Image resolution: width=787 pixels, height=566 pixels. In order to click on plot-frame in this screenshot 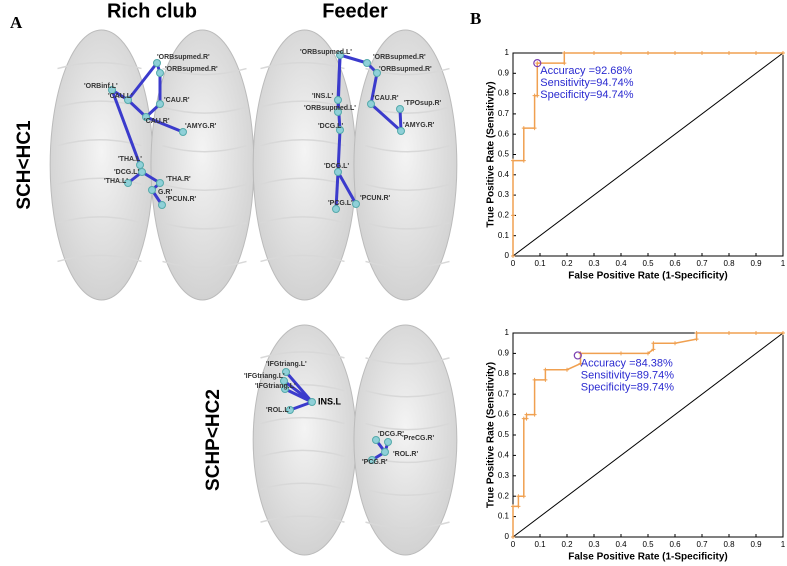, I will do `click(648, 435)`.